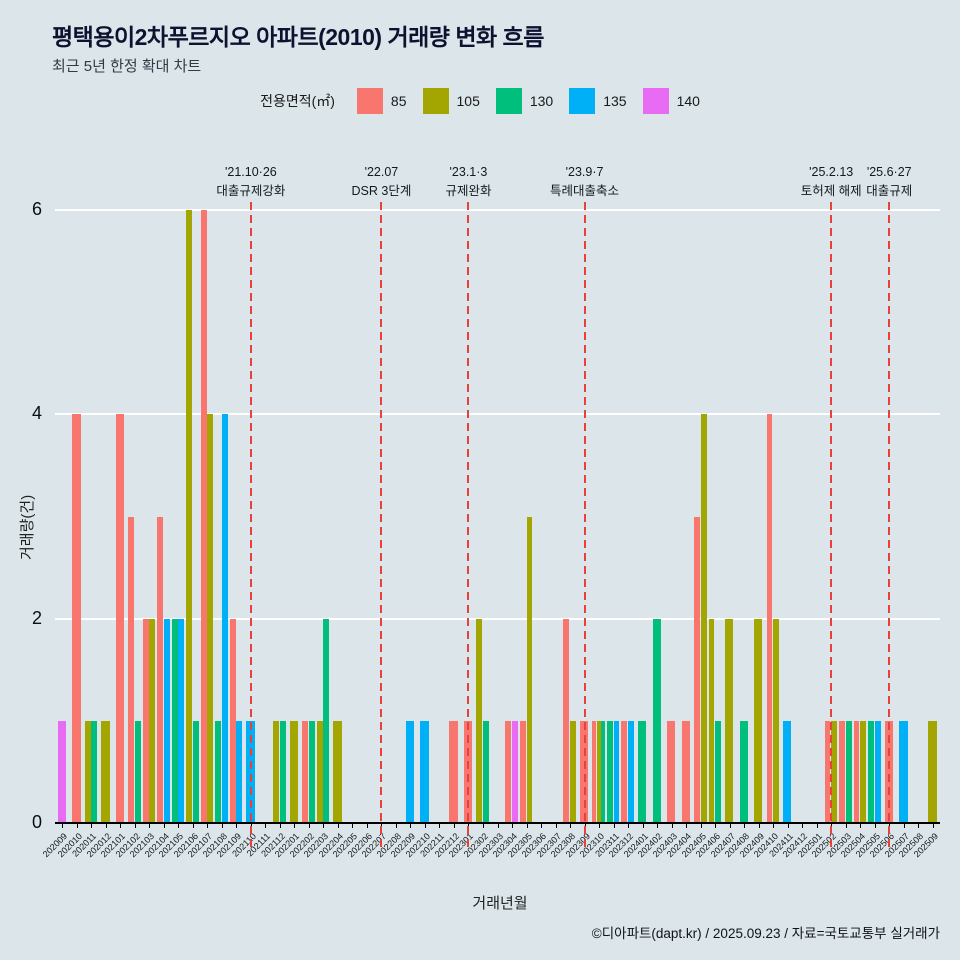 This screenshot has width=960, height=960. What do you see at coordinates (688, 101) in the screenshot?
I see `legend-label-140: 140` at bounding box center [688, 101].